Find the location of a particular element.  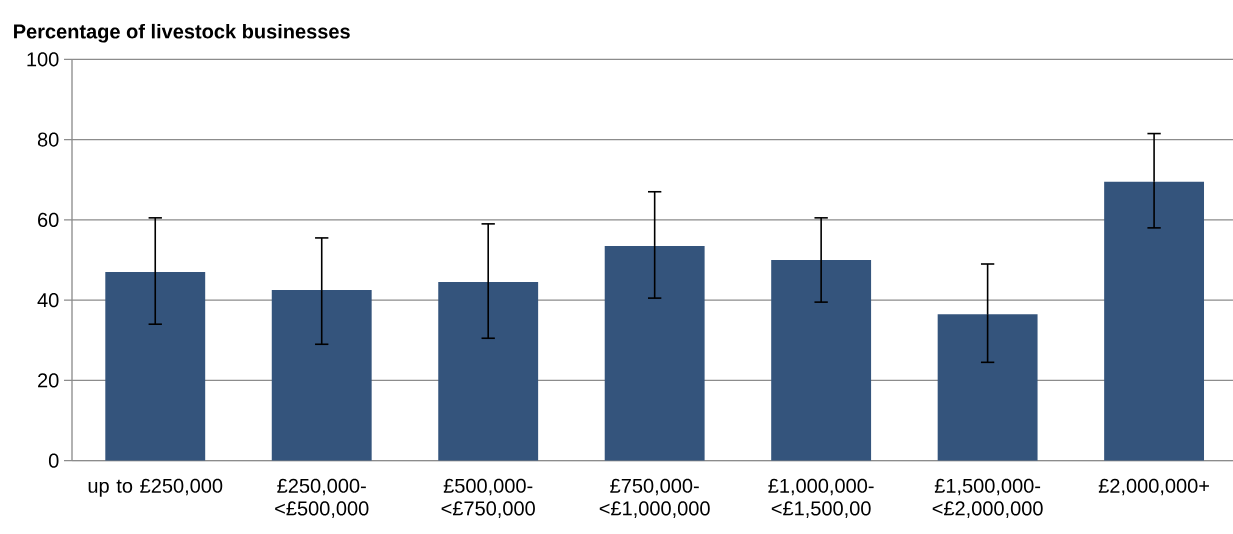

y-tick-label: 60 is located at coordinates (48, 219).